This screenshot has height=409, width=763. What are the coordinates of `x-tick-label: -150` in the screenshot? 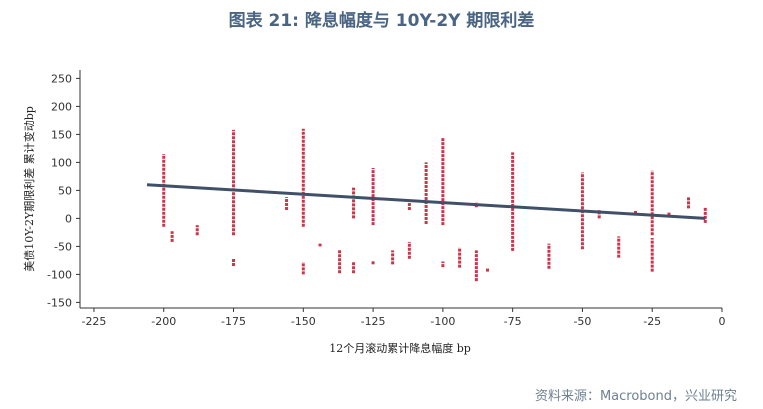 It's located at (303, 321).